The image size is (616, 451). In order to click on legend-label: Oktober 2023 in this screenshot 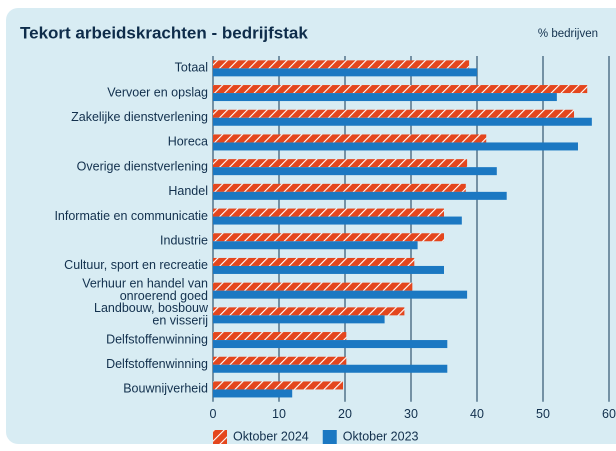, I will do `click(381, 436)`.